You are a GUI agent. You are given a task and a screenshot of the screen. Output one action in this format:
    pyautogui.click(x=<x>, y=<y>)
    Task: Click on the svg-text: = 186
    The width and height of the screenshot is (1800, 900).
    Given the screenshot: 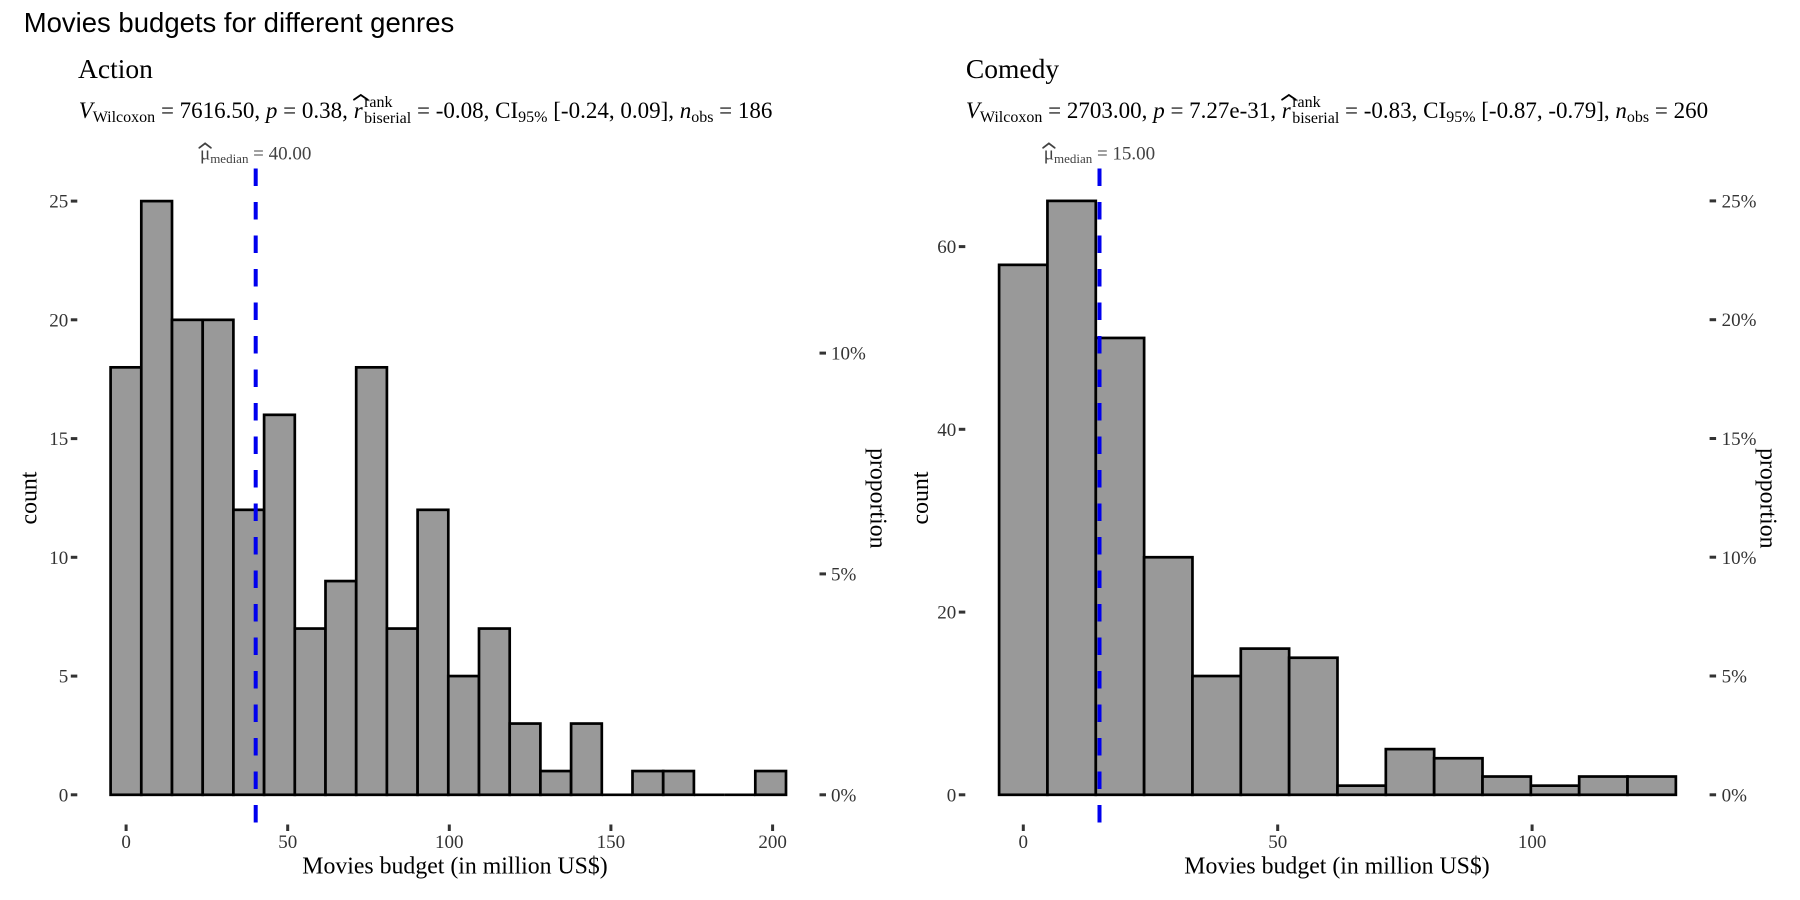 What is the action you would take?
    pyautogui.click(x=742, y=110)
    